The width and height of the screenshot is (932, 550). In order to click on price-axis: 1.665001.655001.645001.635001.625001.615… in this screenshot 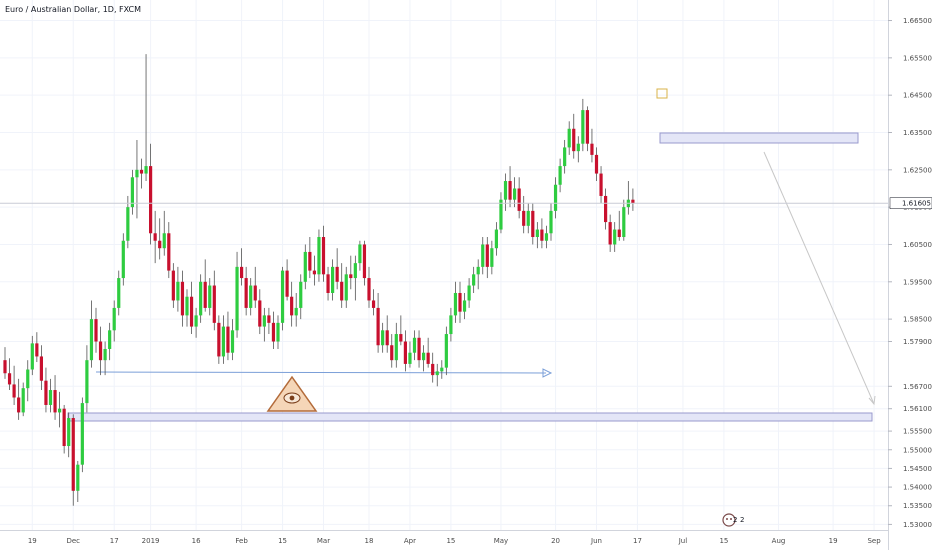, I will do `click(910, 273)`.